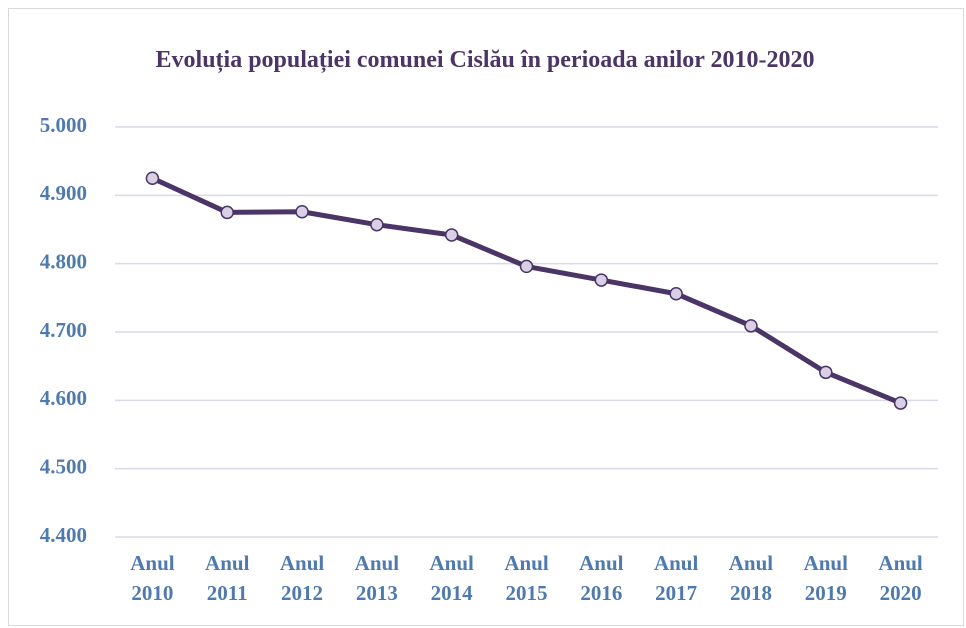 This screenshot has height=628, width=966. What do you see at coordinates (826, 578) in the screenshot?
I see `x-tick-label: Anul 2019` at bounding box center [826, 578].